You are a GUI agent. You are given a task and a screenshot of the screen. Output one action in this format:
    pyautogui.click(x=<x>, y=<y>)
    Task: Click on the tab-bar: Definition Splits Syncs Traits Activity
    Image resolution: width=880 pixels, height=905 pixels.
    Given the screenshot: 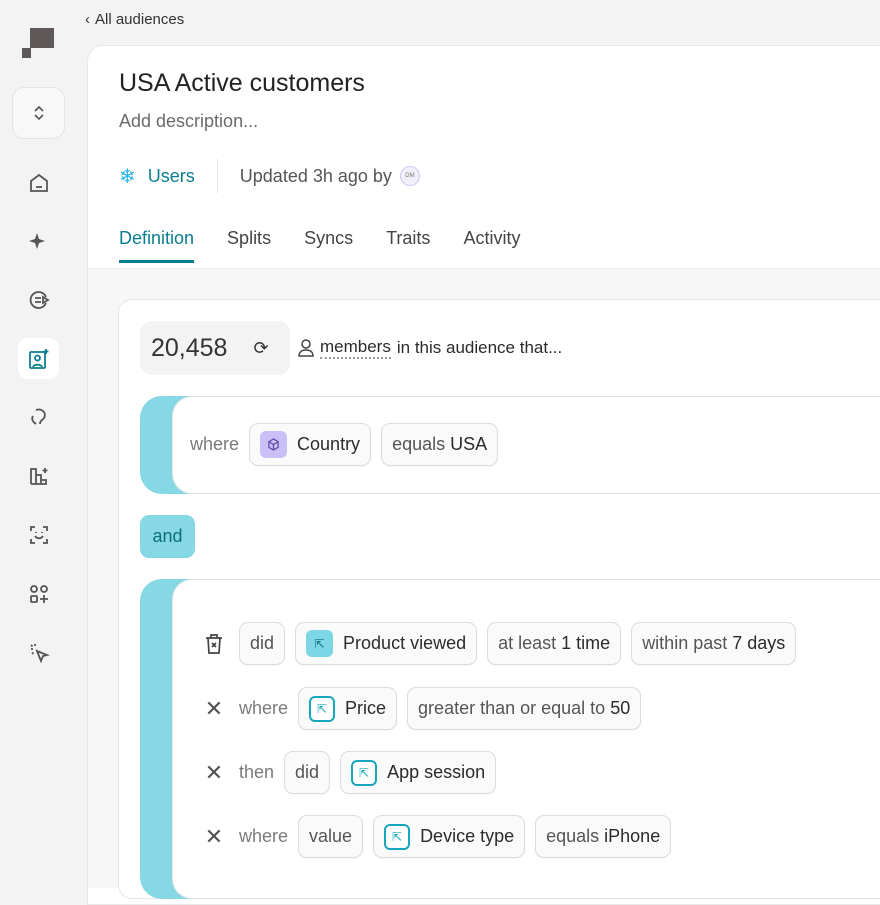 What is the action you would take?
    pyautogui.click(x=319, y=245)
    